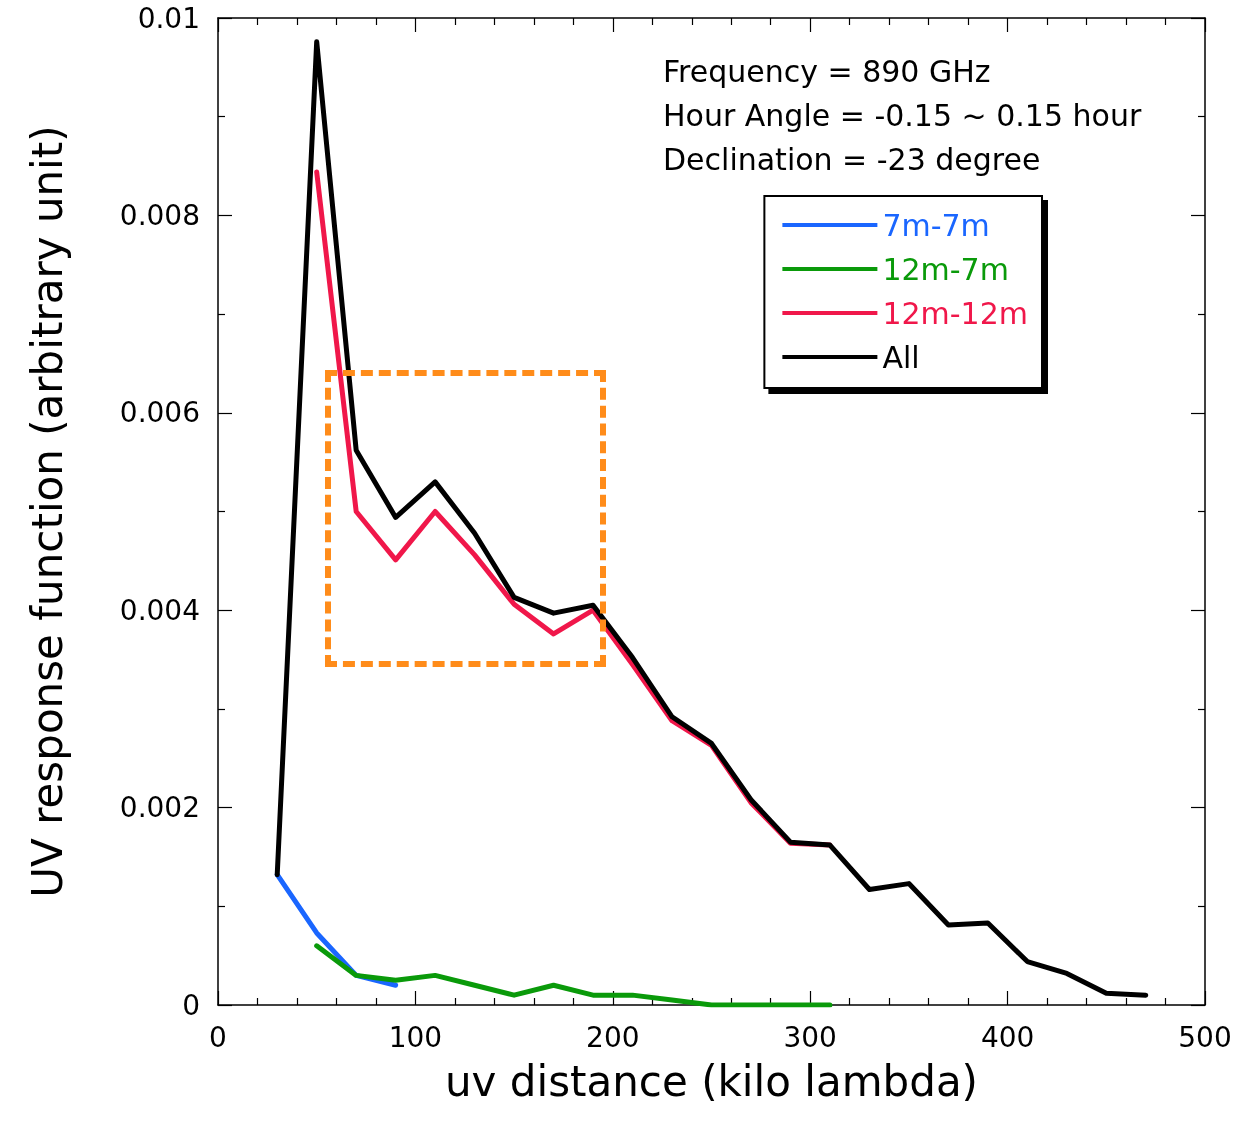 This screenshot has height=1148, width=1254. Describe the element at coordinates (827, 71) in the screenshot. I see `annotation: Frequency = 890 GHz` at that location.